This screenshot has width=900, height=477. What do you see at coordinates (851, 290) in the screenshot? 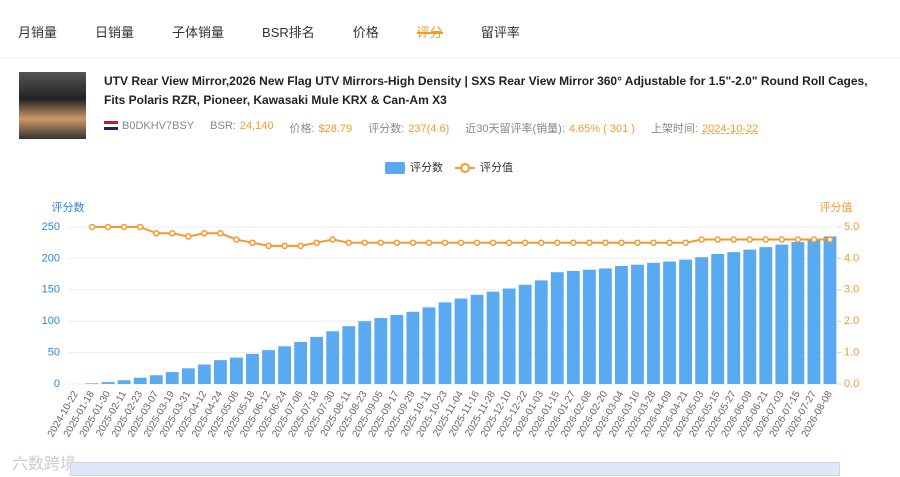
I see `y2-tick-label: 3.0` at bounding box center [851, 290].